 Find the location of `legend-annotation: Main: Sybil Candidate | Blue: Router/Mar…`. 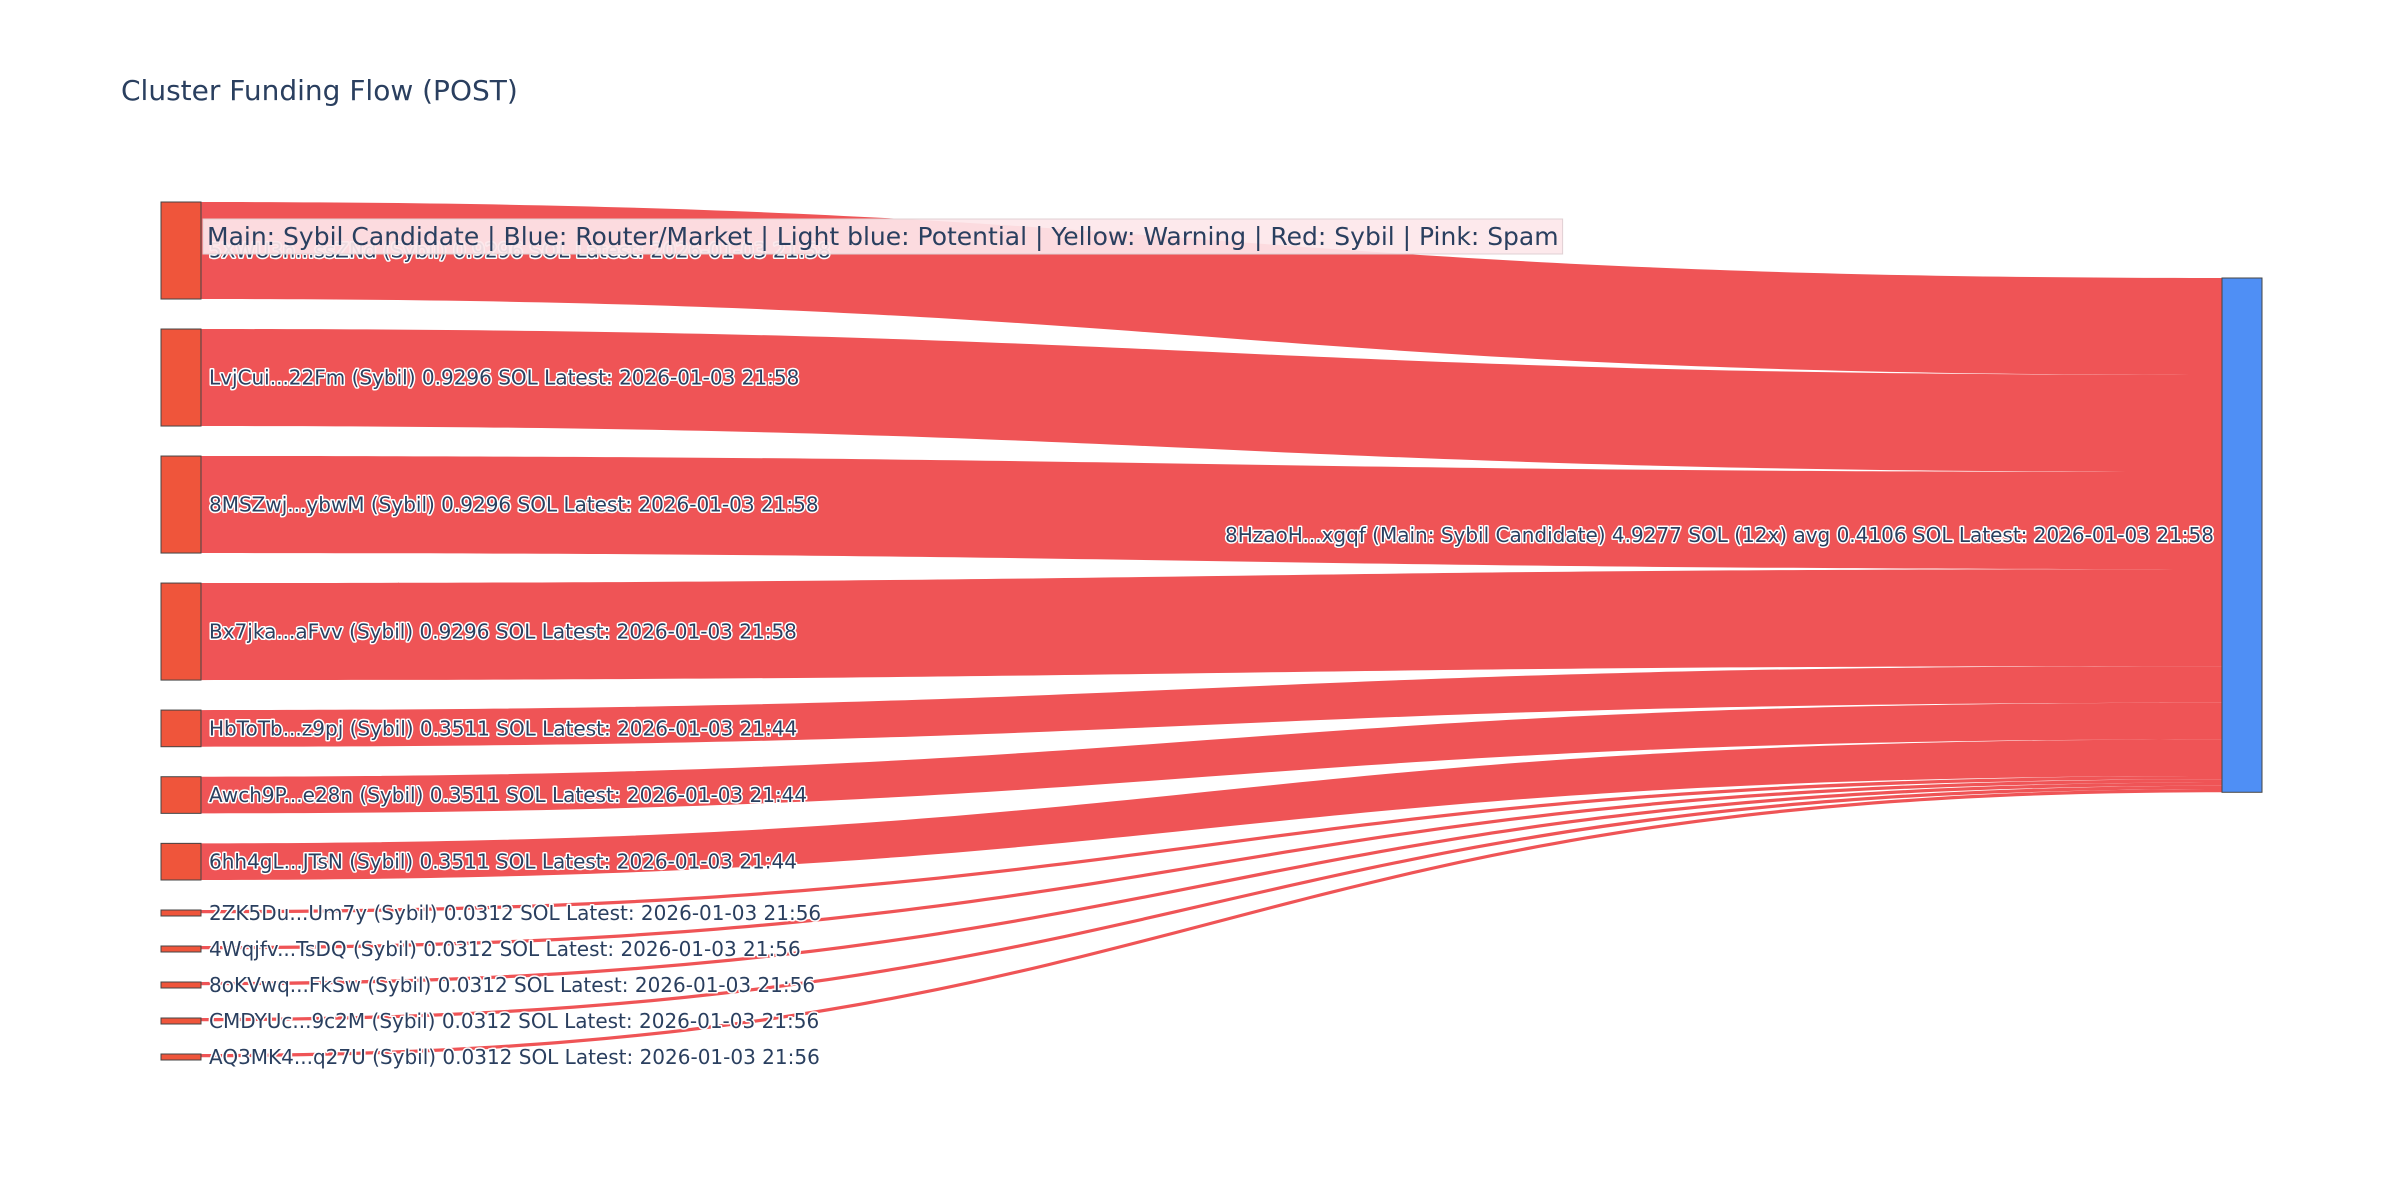

legend-annotation: Main: Sybil Candidate | Blue: Router/Mar… is located at coordinates (883, 236).